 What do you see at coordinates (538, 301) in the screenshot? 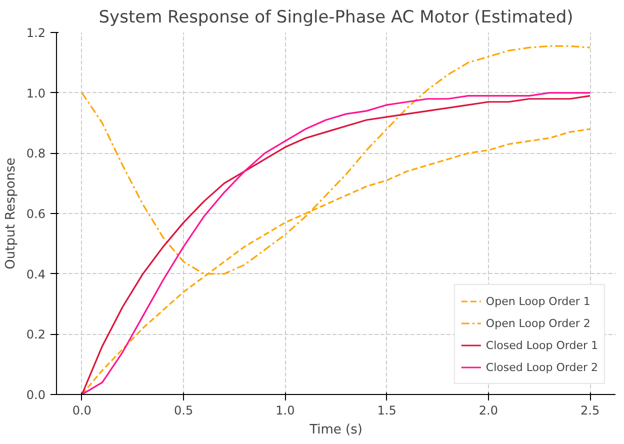
I see `legend-label: Open Loop Order 1` at bounding box center [538, 301].